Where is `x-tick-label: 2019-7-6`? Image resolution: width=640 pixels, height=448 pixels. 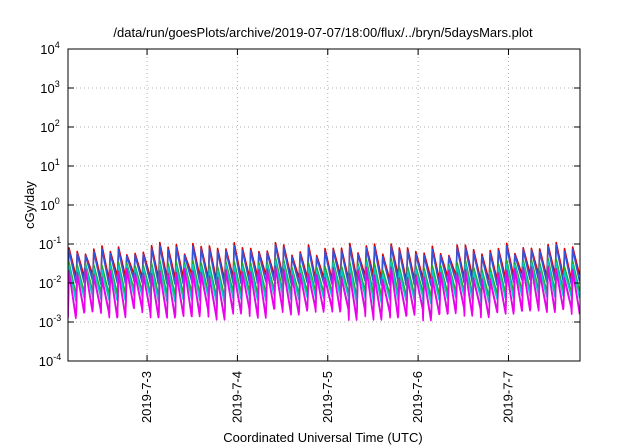
x-tick-label: 2019-7-6 is located at coordinates (417, 397).